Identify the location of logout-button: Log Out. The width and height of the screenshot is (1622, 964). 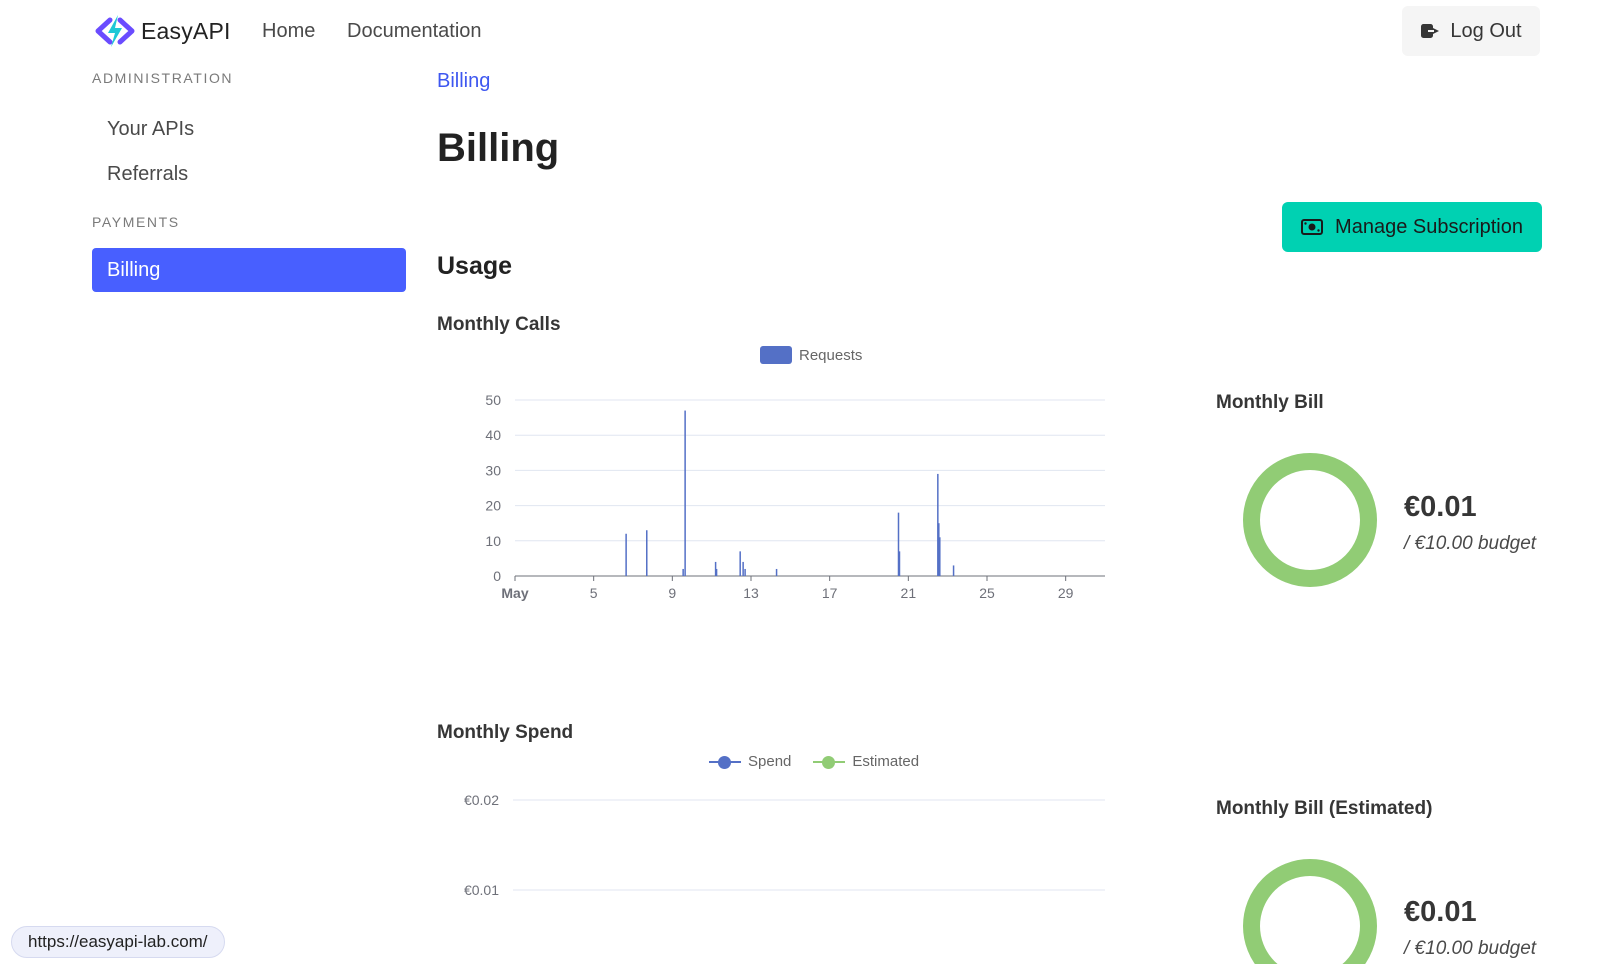
(1471, 31).